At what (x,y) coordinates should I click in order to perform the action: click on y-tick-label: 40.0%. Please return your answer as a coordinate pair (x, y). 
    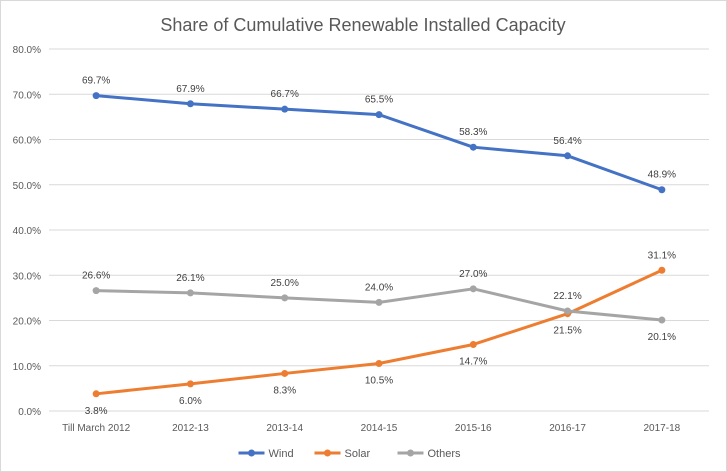
    Looking at the image, I should click on (27, 231).